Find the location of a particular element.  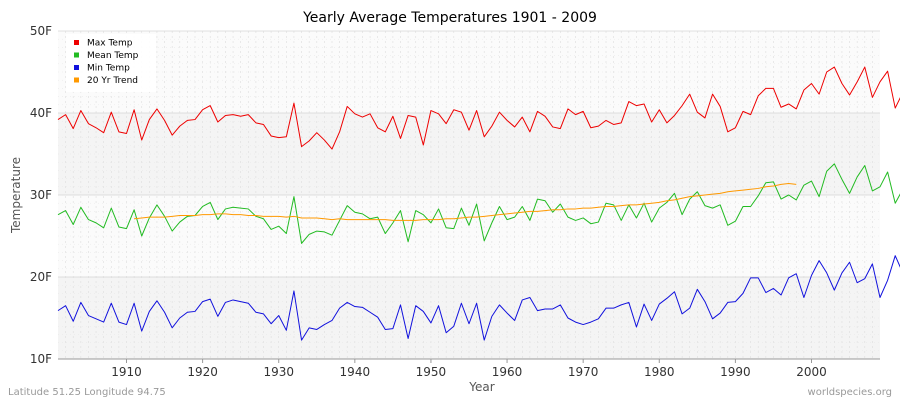

x-tick-label: 1970 is located at coordinates (583, 372).